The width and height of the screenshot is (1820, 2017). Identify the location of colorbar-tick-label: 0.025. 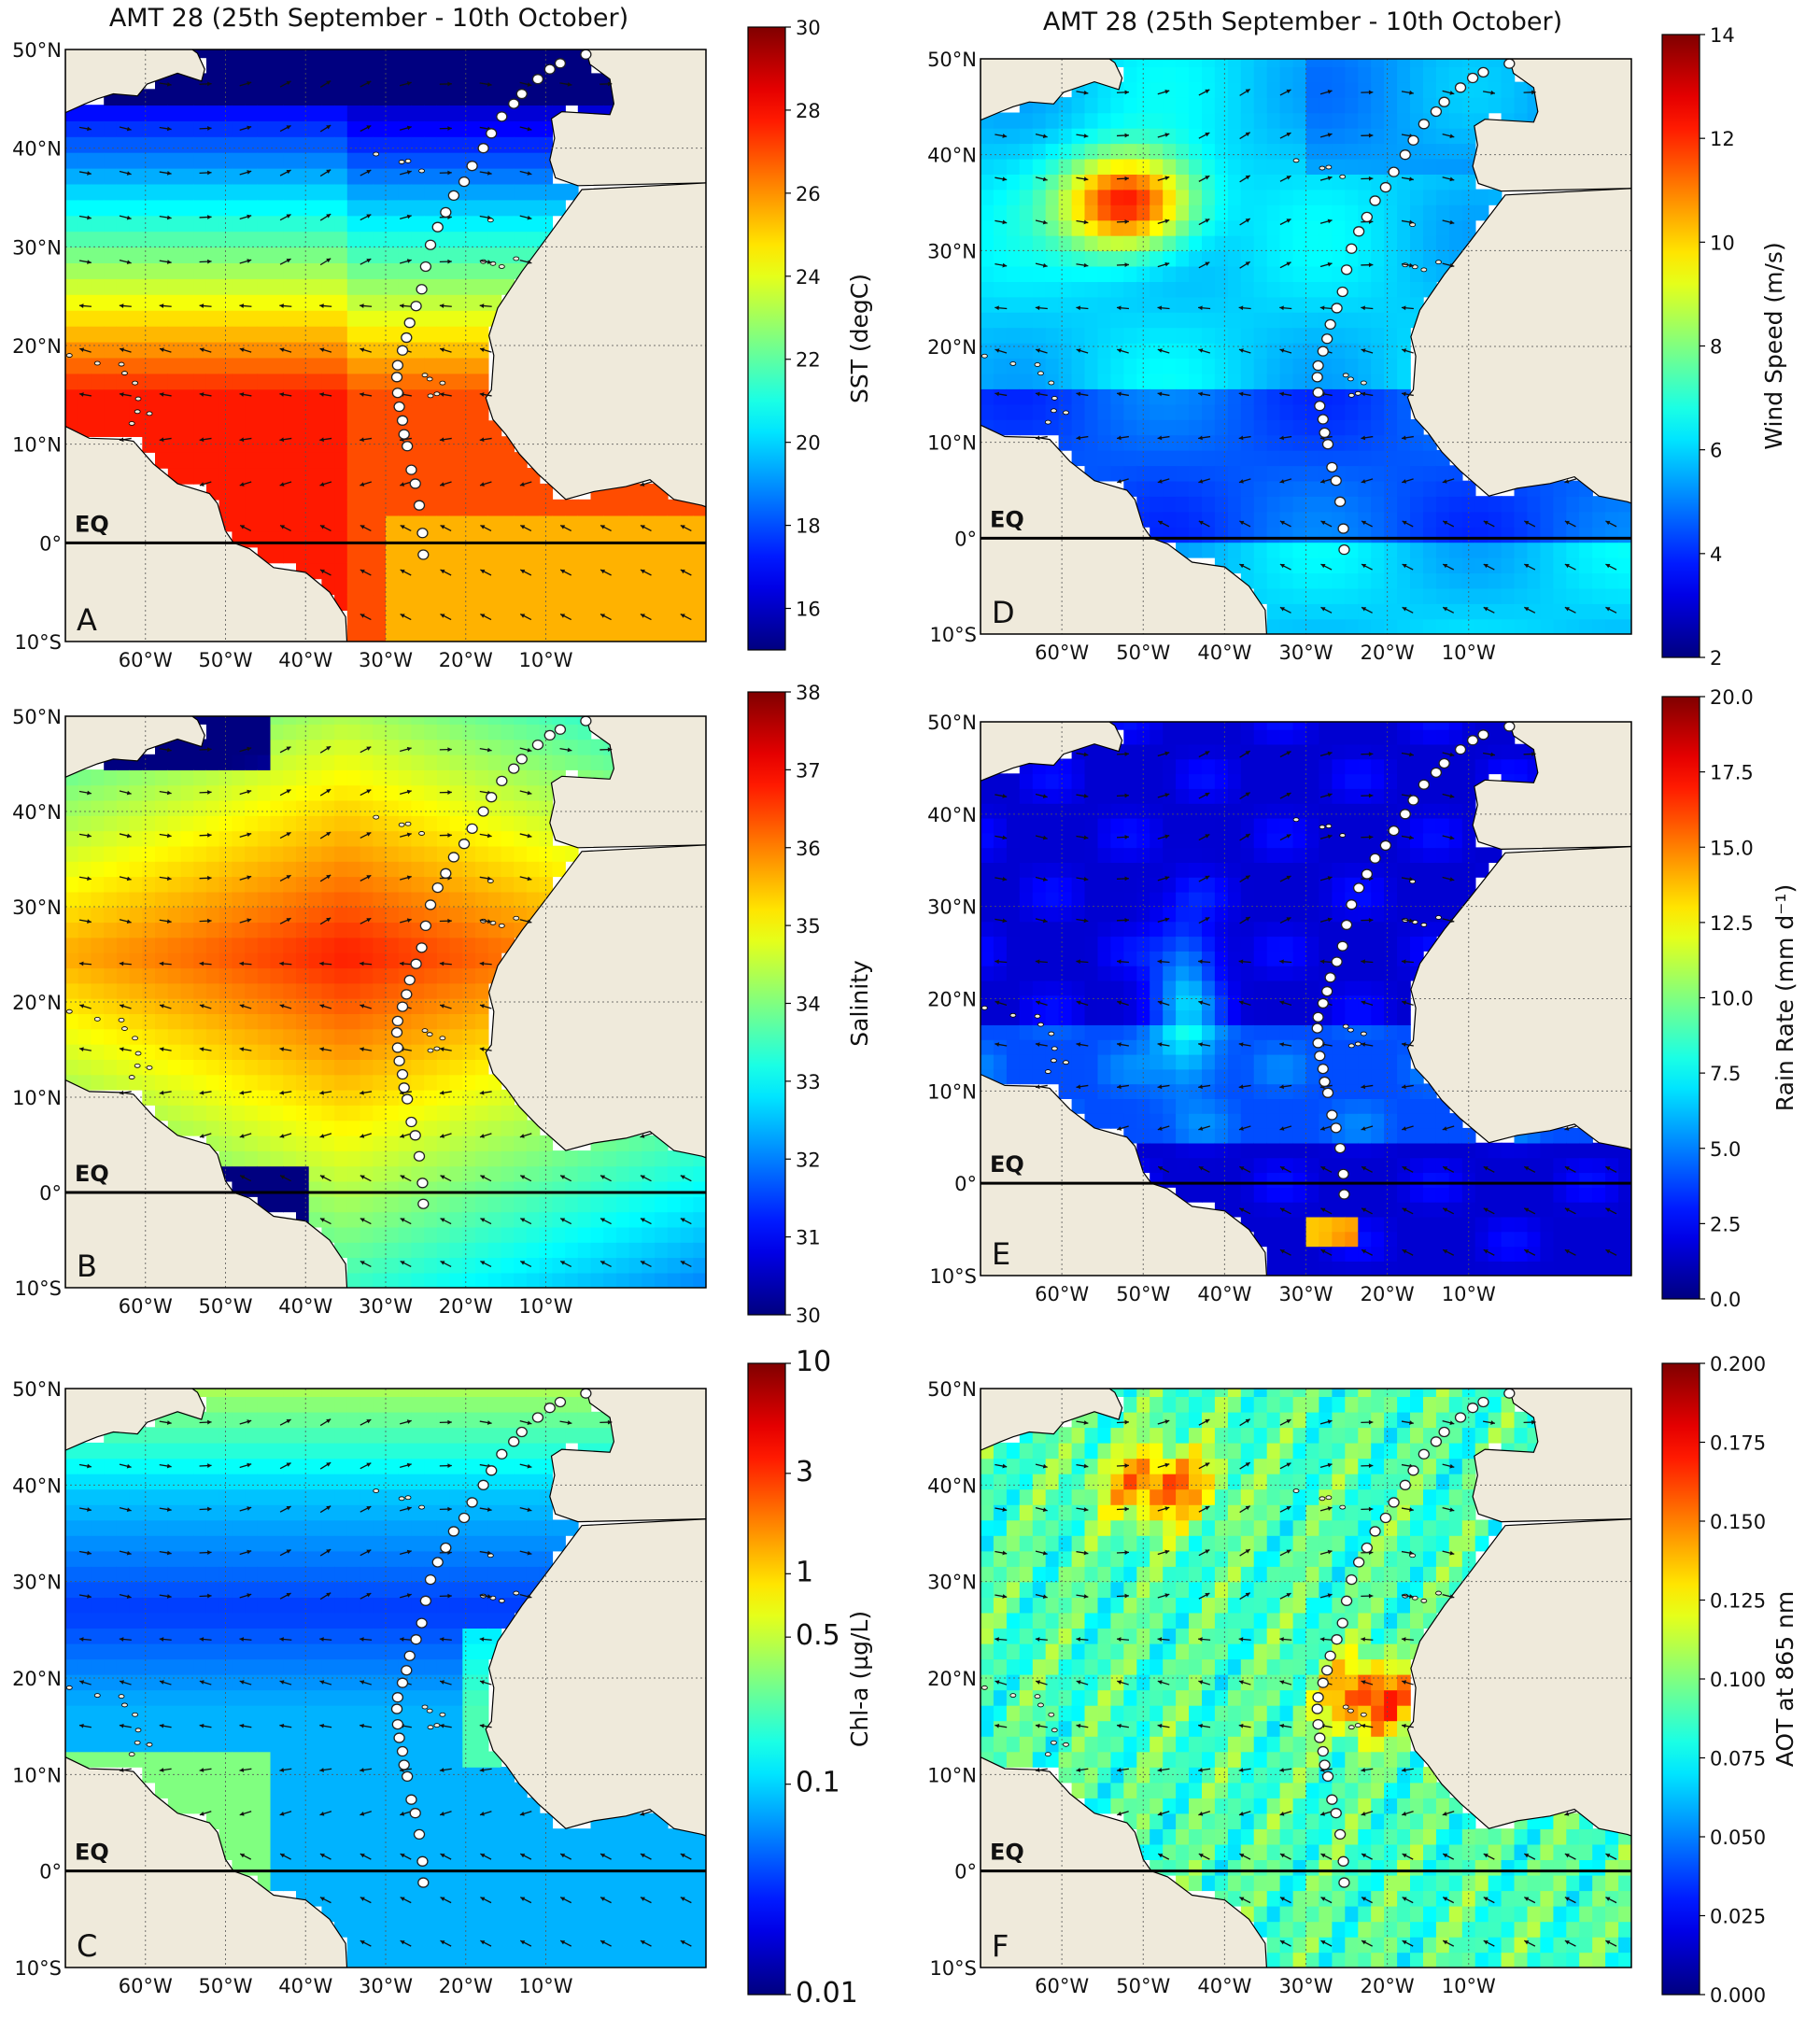
(1738, 1917).